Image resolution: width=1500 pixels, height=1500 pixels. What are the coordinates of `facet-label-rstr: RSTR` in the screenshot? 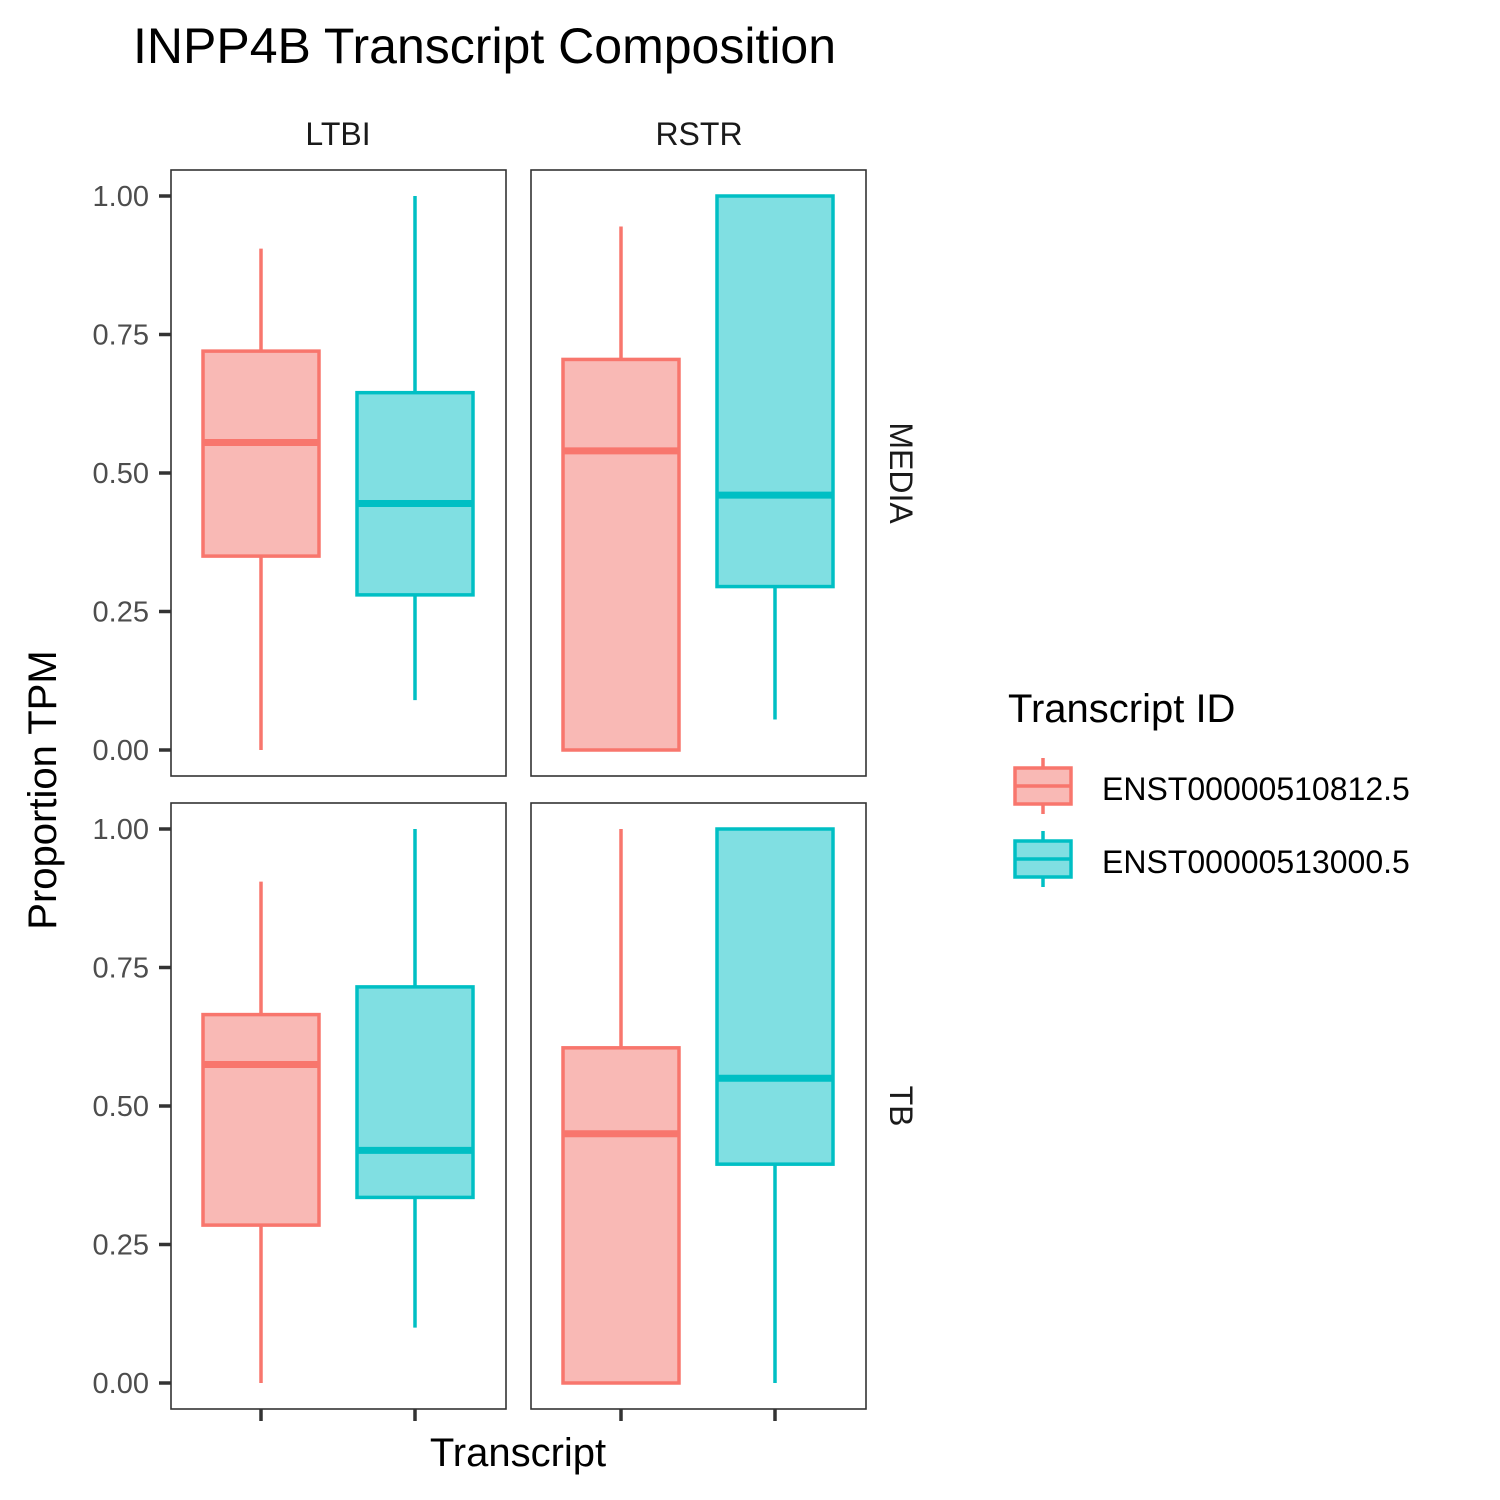 It's located at (698, 134).